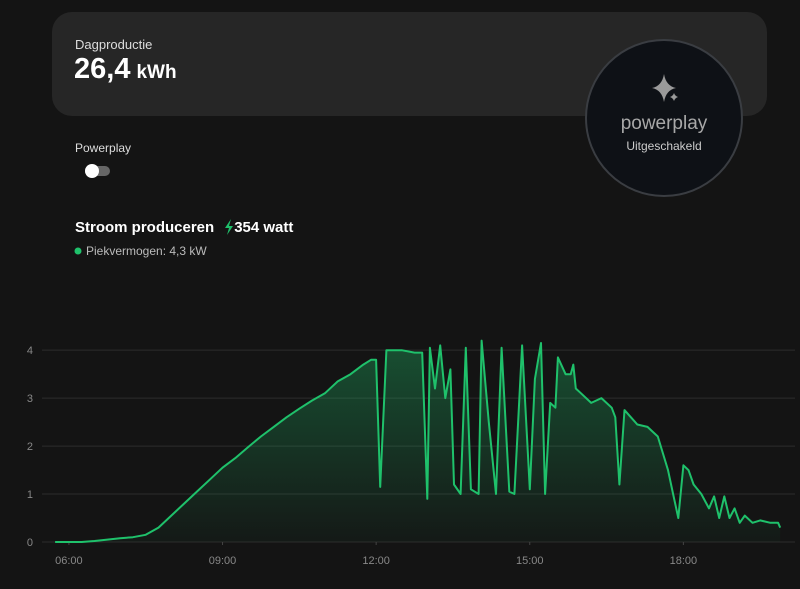  I want to click on y-tick-label: 4, so click(30, 351).